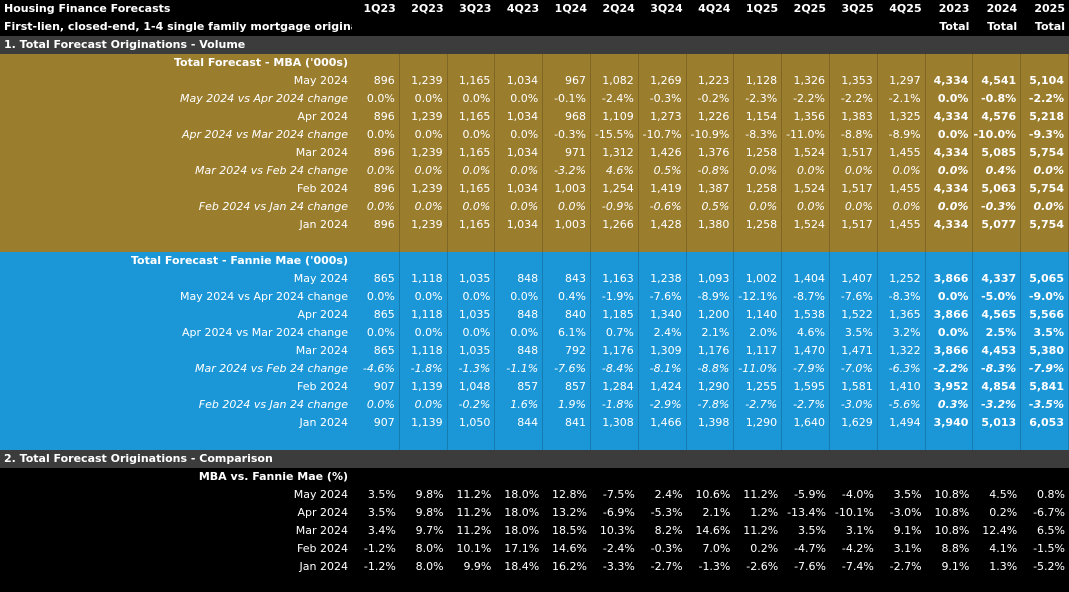 This screenshot has width=1069, height=592. Describe the element at coordinates (615, 315) in the screenshot. I see `value-cell: 1,185` at that location.